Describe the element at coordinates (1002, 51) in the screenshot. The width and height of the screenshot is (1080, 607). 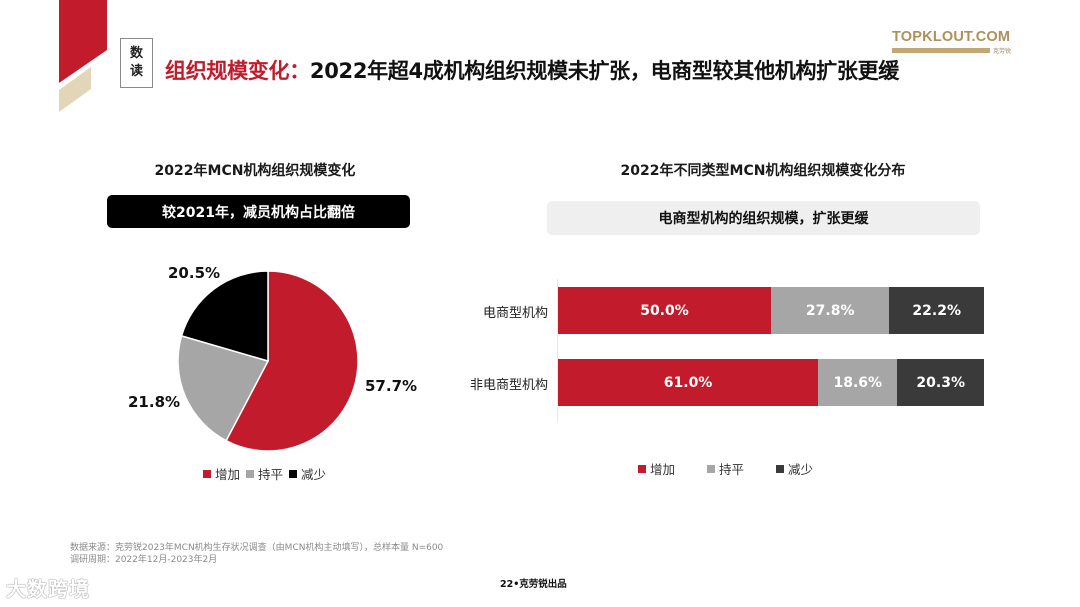
I see `logo-cn-text: 克劳锐` at that location.